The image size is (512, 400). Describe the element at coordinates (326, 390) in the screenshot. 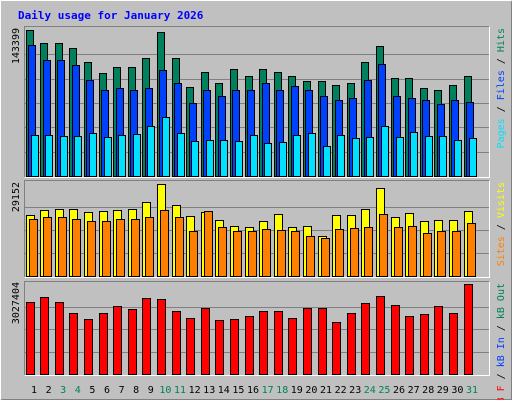

I see `x-tick-label: 21` at that location.